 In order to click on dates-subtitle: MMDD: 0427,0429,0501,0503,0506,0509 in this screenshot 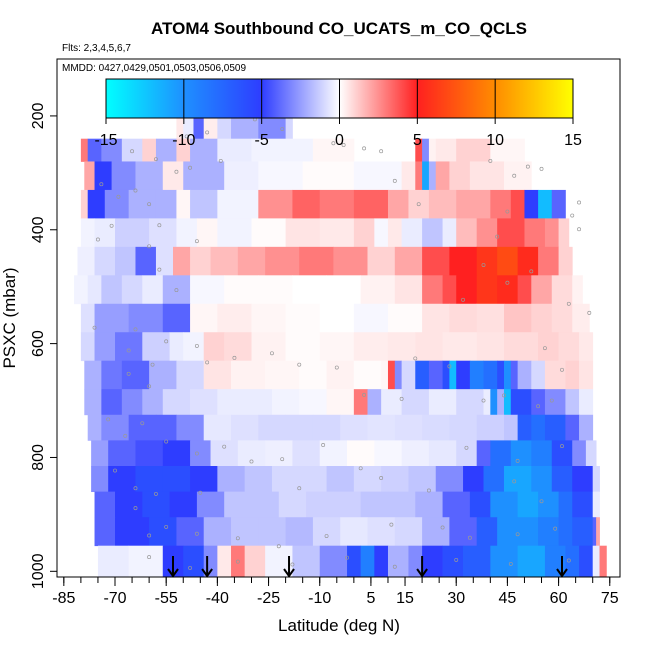, I will do `click(154, 68)`.